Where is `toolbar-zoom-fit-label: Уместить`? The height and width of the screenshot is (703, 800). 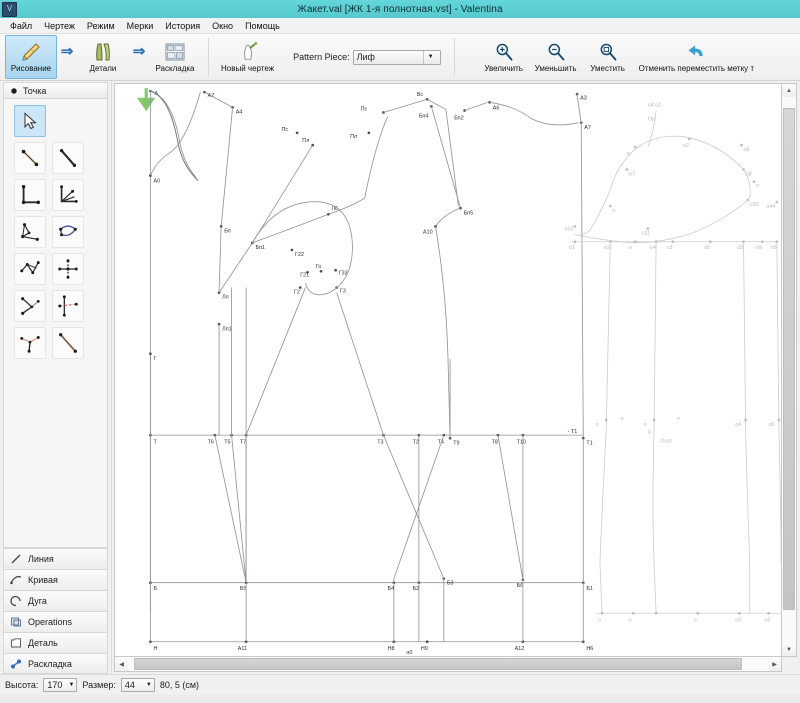
toolbar-zoom-fit-label: Уместить is located at coordinates (607, 68).